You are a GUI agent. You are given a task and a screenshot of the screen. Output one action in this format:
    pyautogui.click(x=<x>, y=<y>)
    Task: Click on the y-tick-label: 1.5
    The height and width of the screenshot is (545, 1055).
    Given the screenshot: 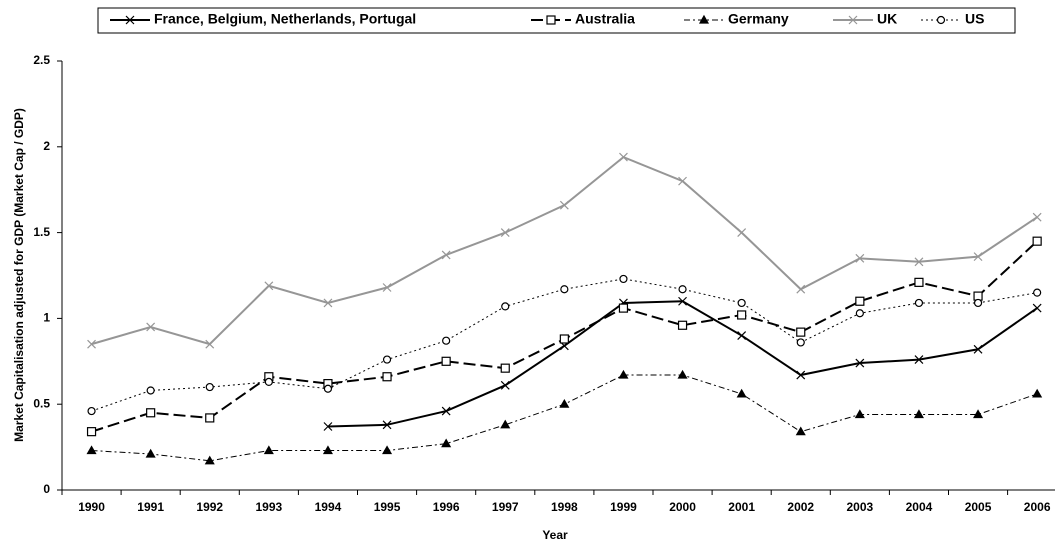 What is the action you would take?
    pyautogui.click(x=41, y=232)
    